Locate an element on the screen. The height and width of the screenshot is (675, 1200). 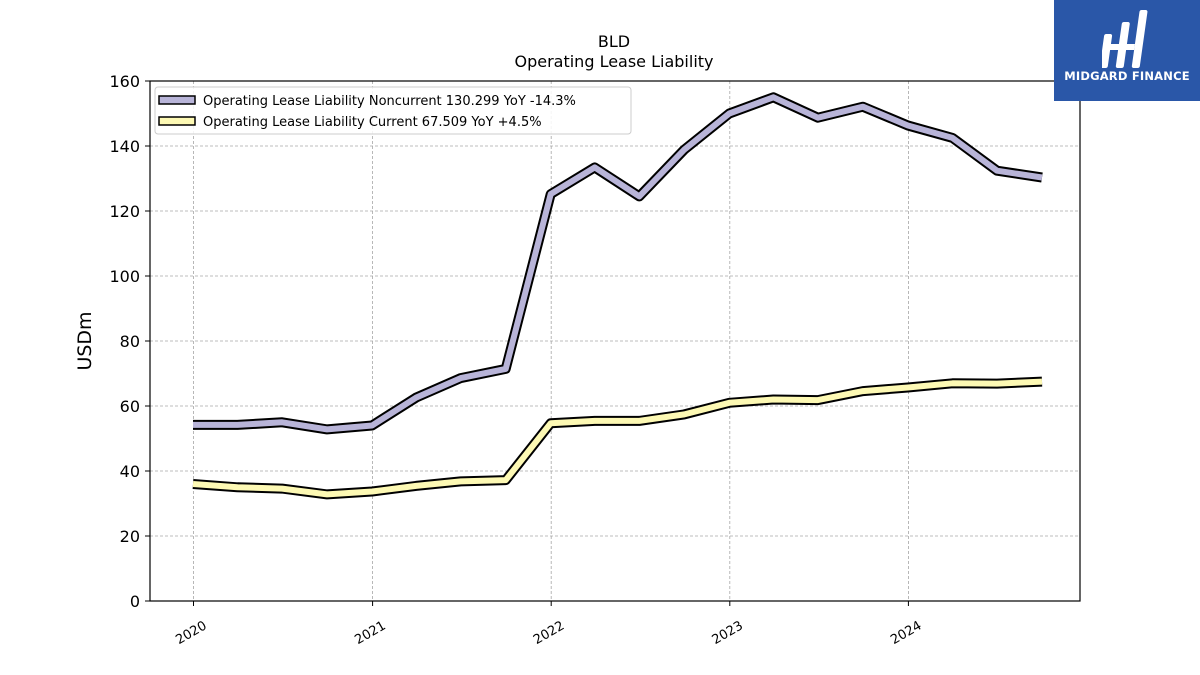
x-tick-label: 2021 is located at coordinates (370, 633).